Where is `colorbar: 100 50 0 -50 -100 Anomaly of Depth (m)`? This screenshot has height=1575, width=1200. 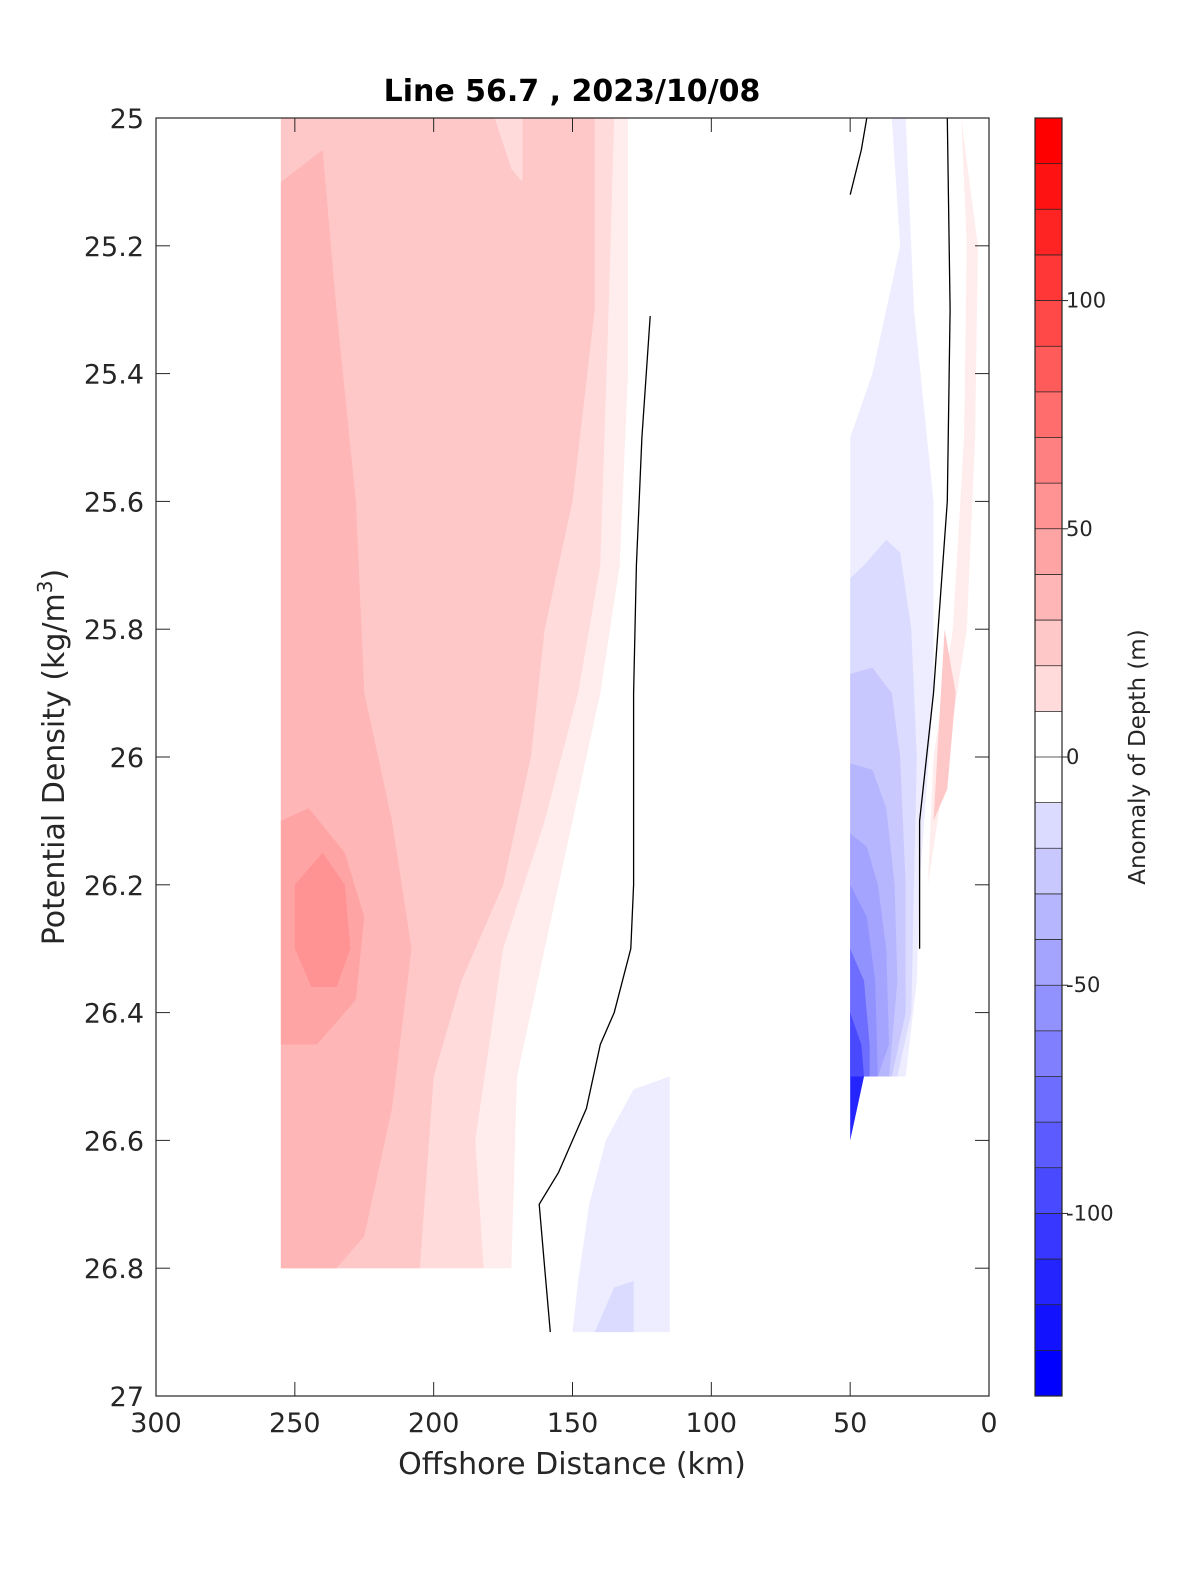 colorbar: 100 50 0 -50 -100 Anomaly of Depth (m) is located at coordinates (1092, 757).